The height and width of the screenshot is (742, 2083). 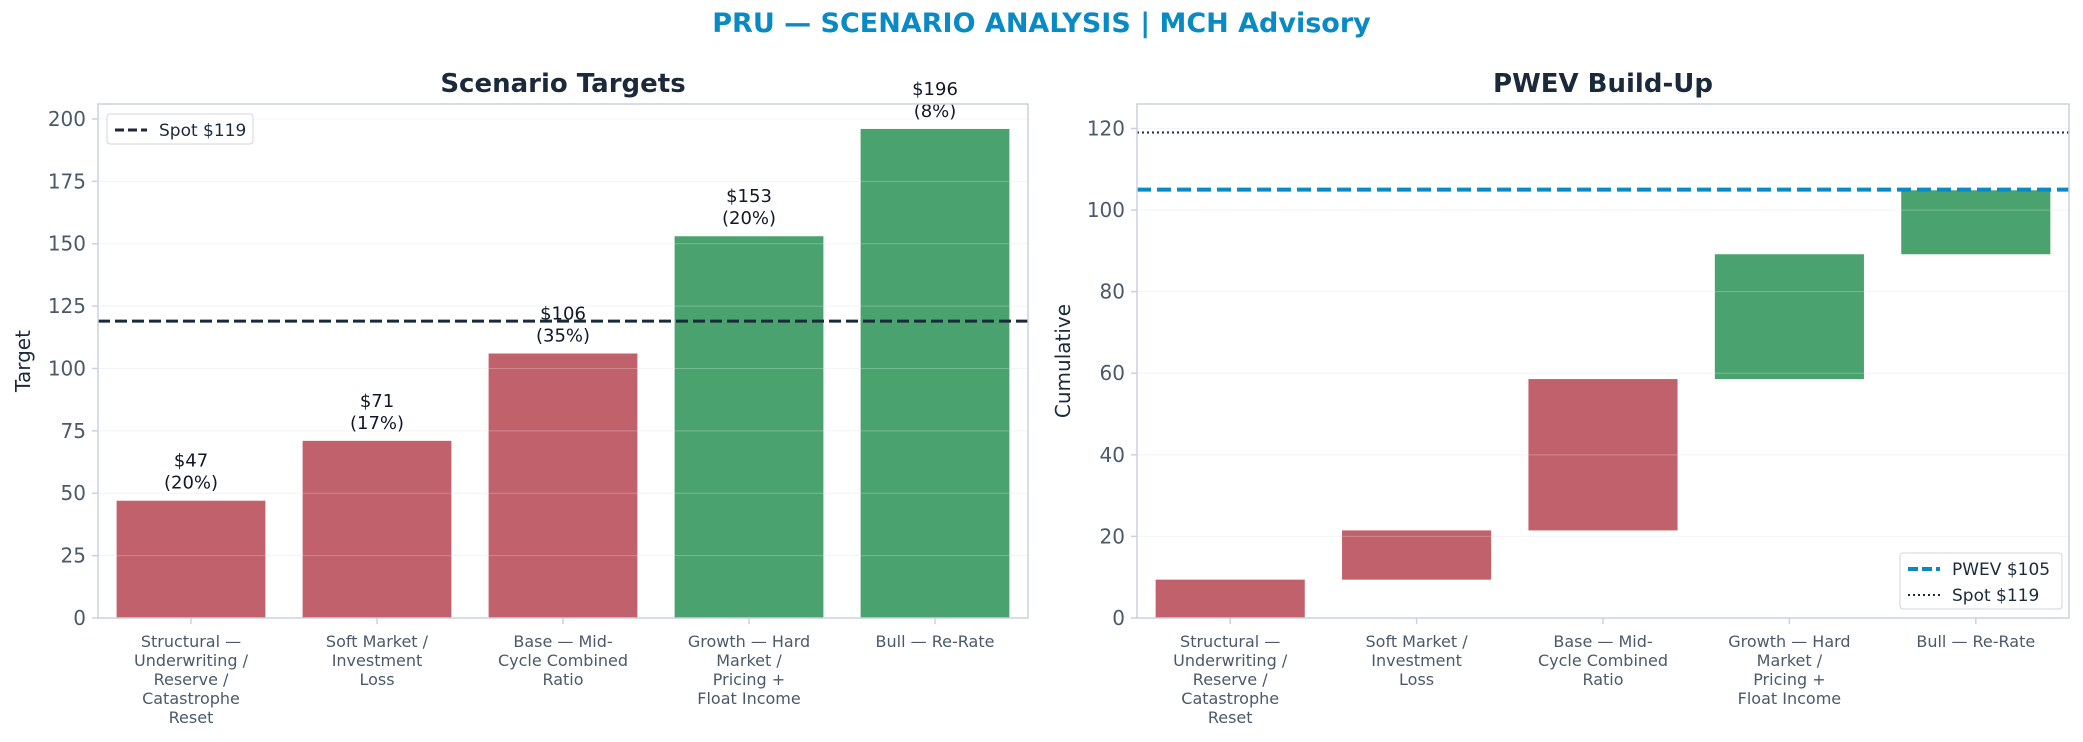 What do you see at coordinates (1416, 660) in the screenshot?
I see `pwev-x-tick-label: Investment` at bounding box center [1416, 660].